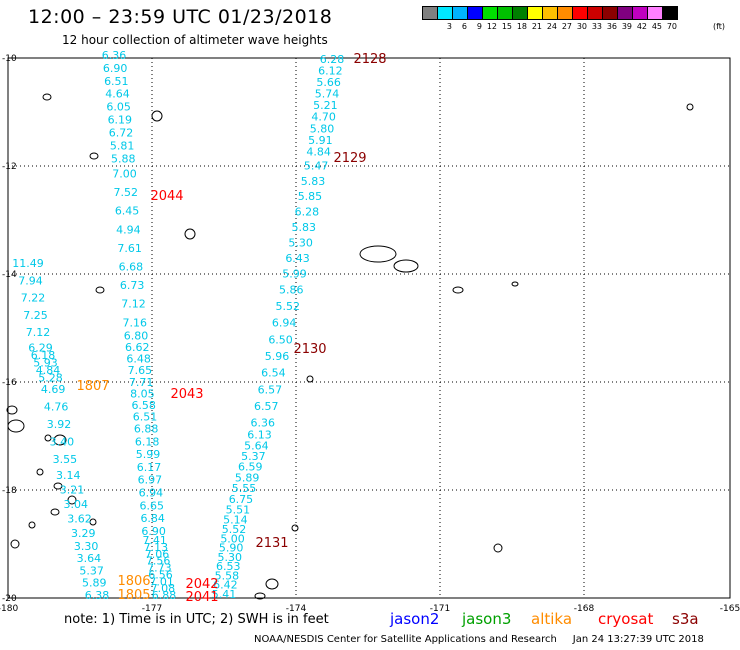 The image size is (740, 650). What do you see at coordinates (9, 609) in the screenshot?
I see `lon-tick-label: -180` at bounding box center [9, 609].